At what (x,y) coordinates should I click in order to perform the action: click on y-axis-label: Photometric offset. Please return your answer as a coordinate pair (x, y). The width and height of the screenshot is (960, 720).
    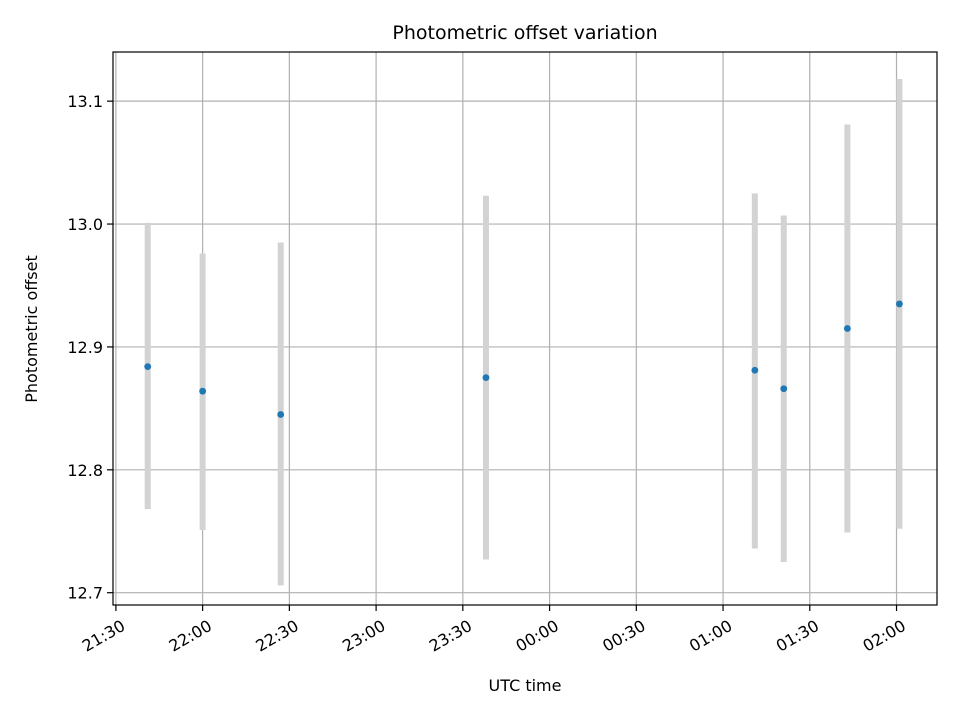
    Looking at the image, I should click on (31, 329).